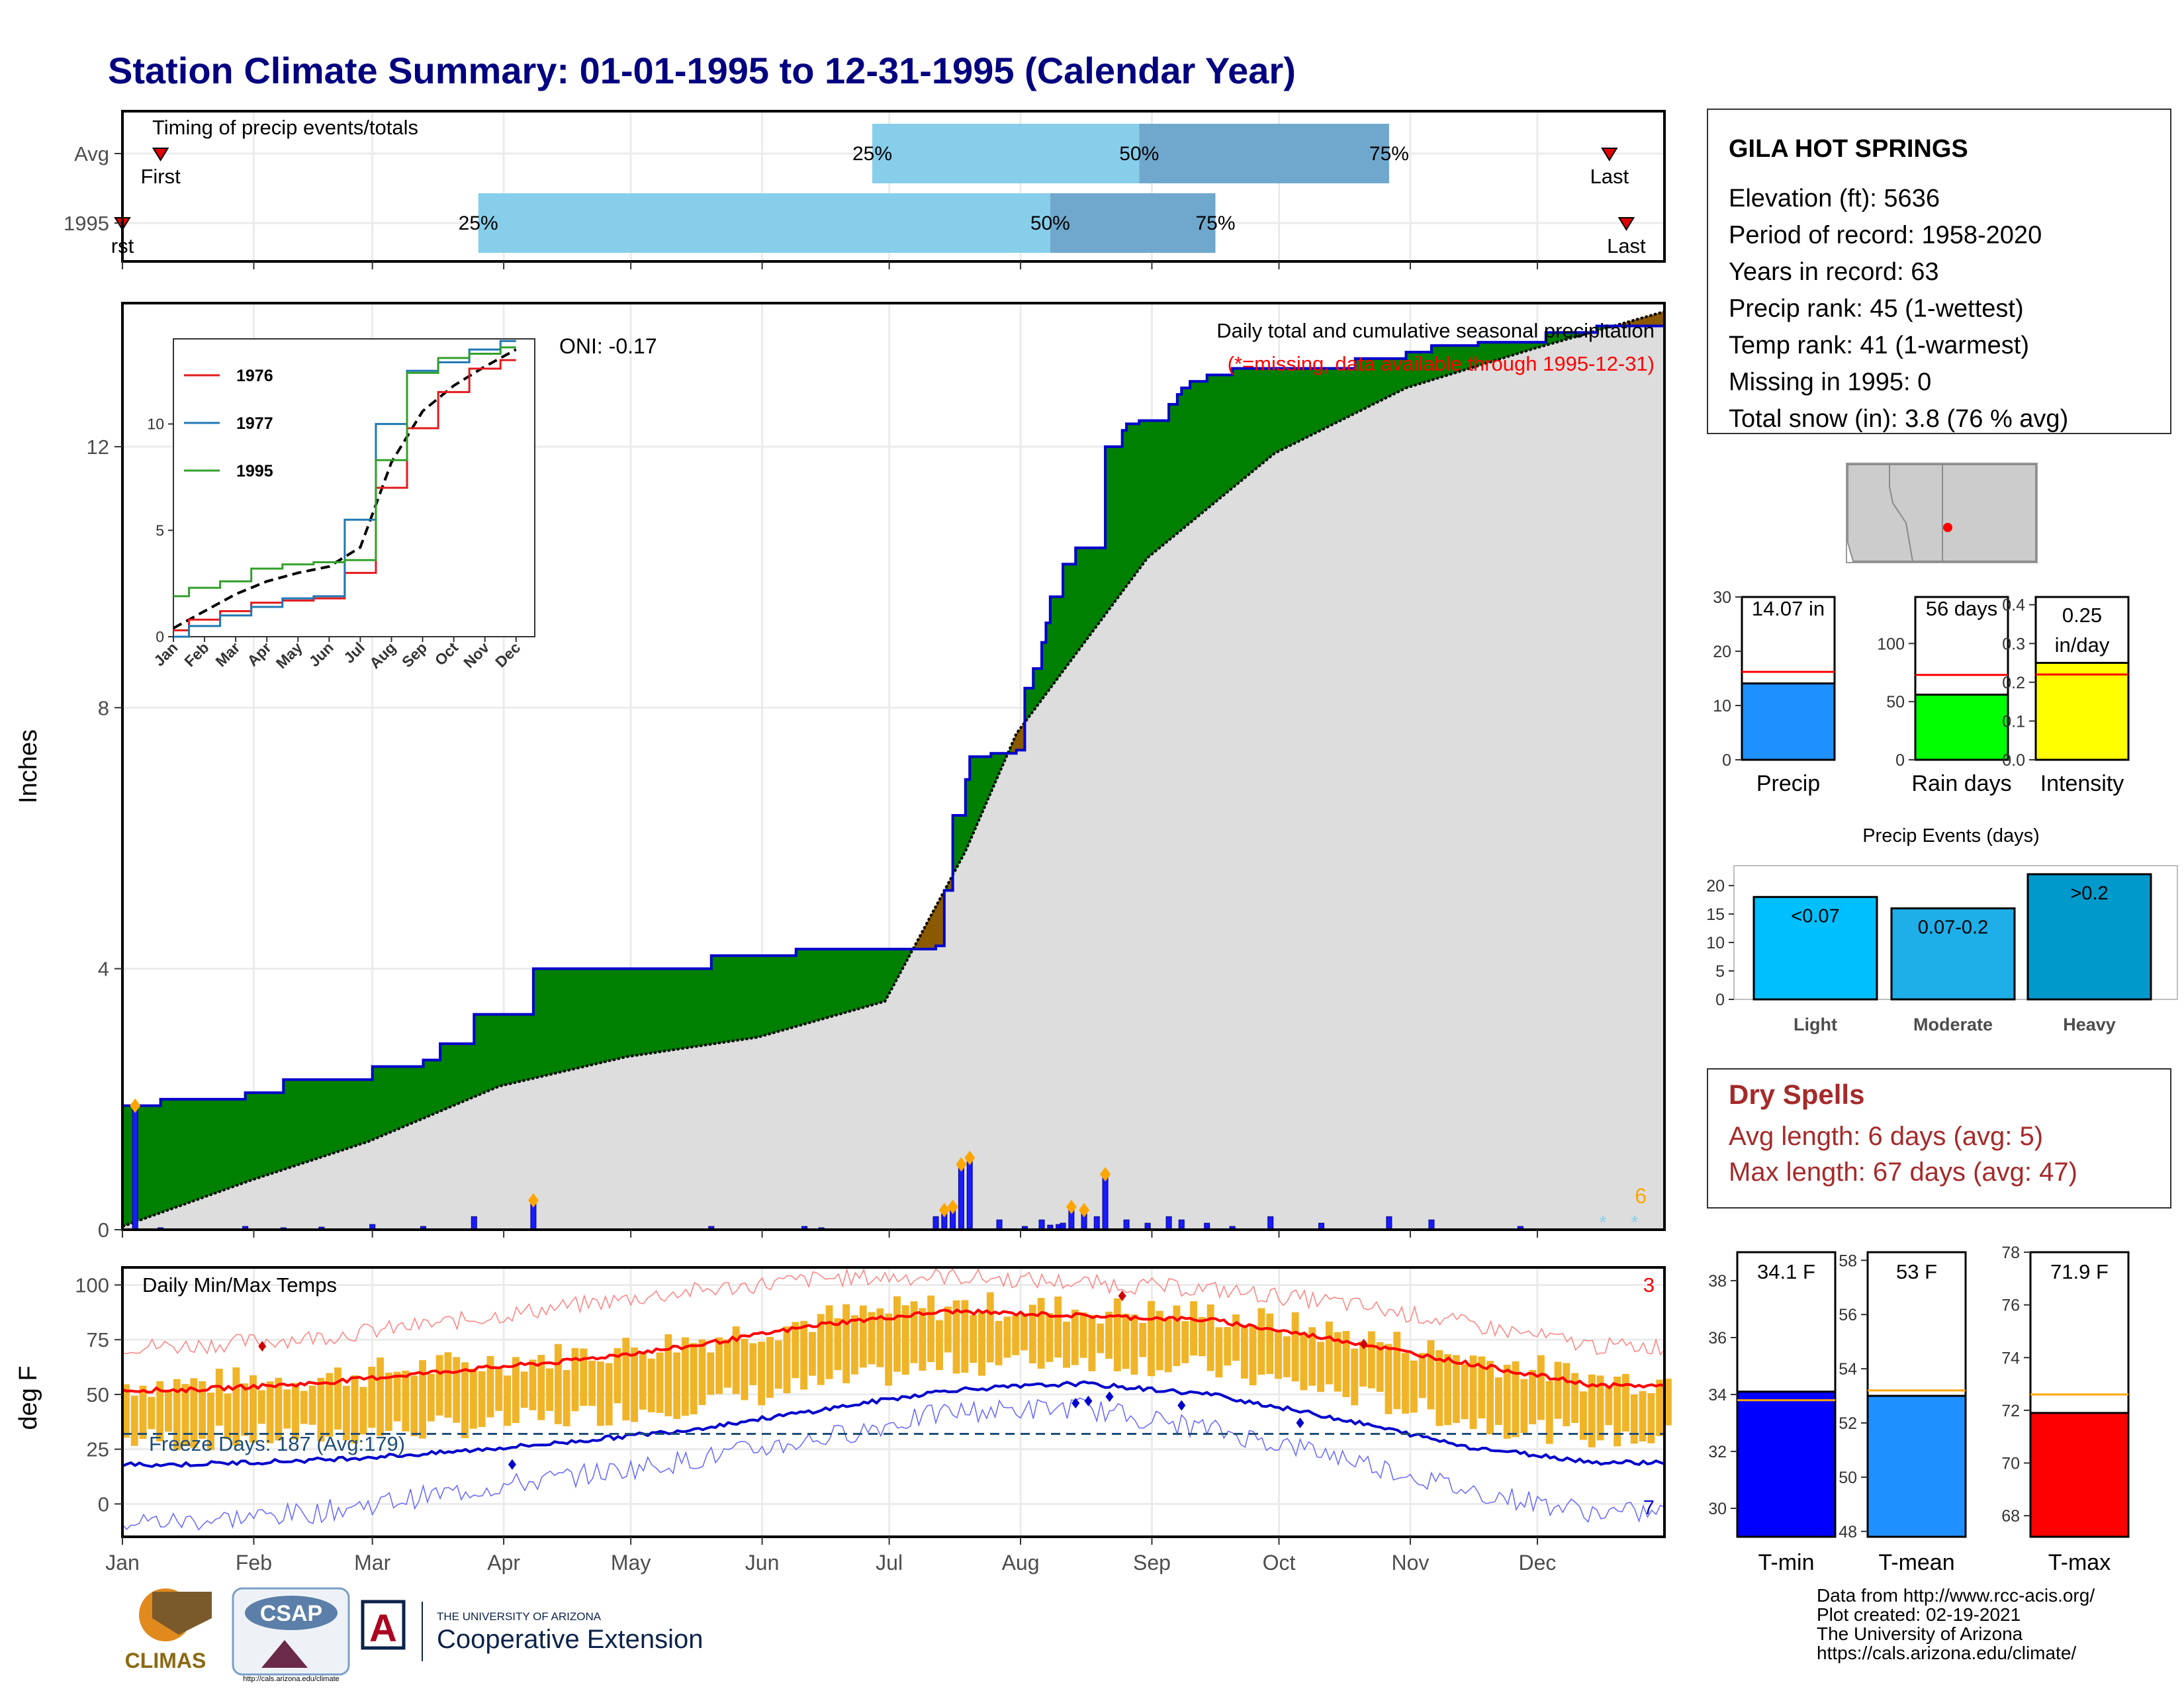 The width and height of the screenshot is (2184, 1691). Describe the element at coordinates (1720, 971) in the screenshot. I see `events-y-tick-label: 5` at that location.